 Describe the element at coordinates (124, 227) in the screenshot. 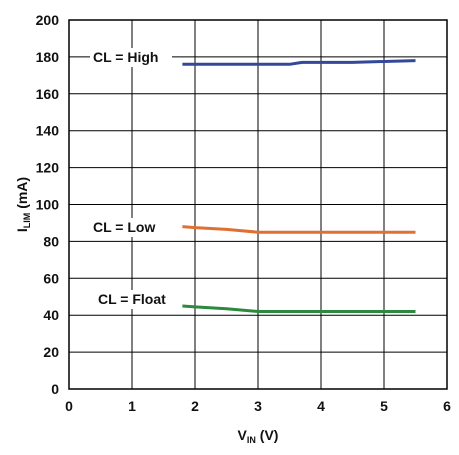

I see `series-annotation: CL = Low` at that location.